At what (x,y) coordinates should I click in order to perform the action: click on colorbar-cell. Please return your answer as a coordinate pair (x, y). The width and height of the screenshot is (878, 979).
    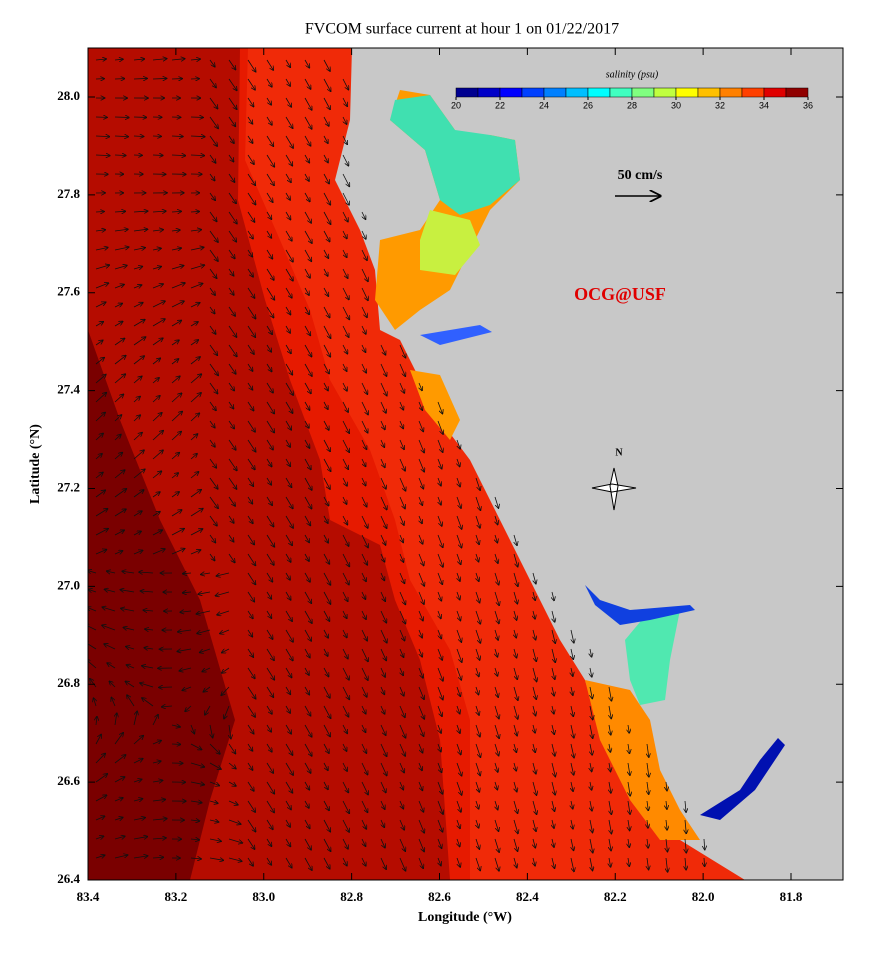
    Looking at the image, I should click on (555, 92).